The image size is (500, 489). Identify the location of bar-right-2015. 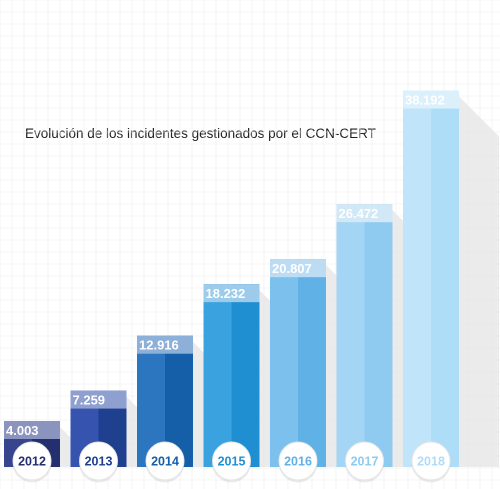
(245, 375).